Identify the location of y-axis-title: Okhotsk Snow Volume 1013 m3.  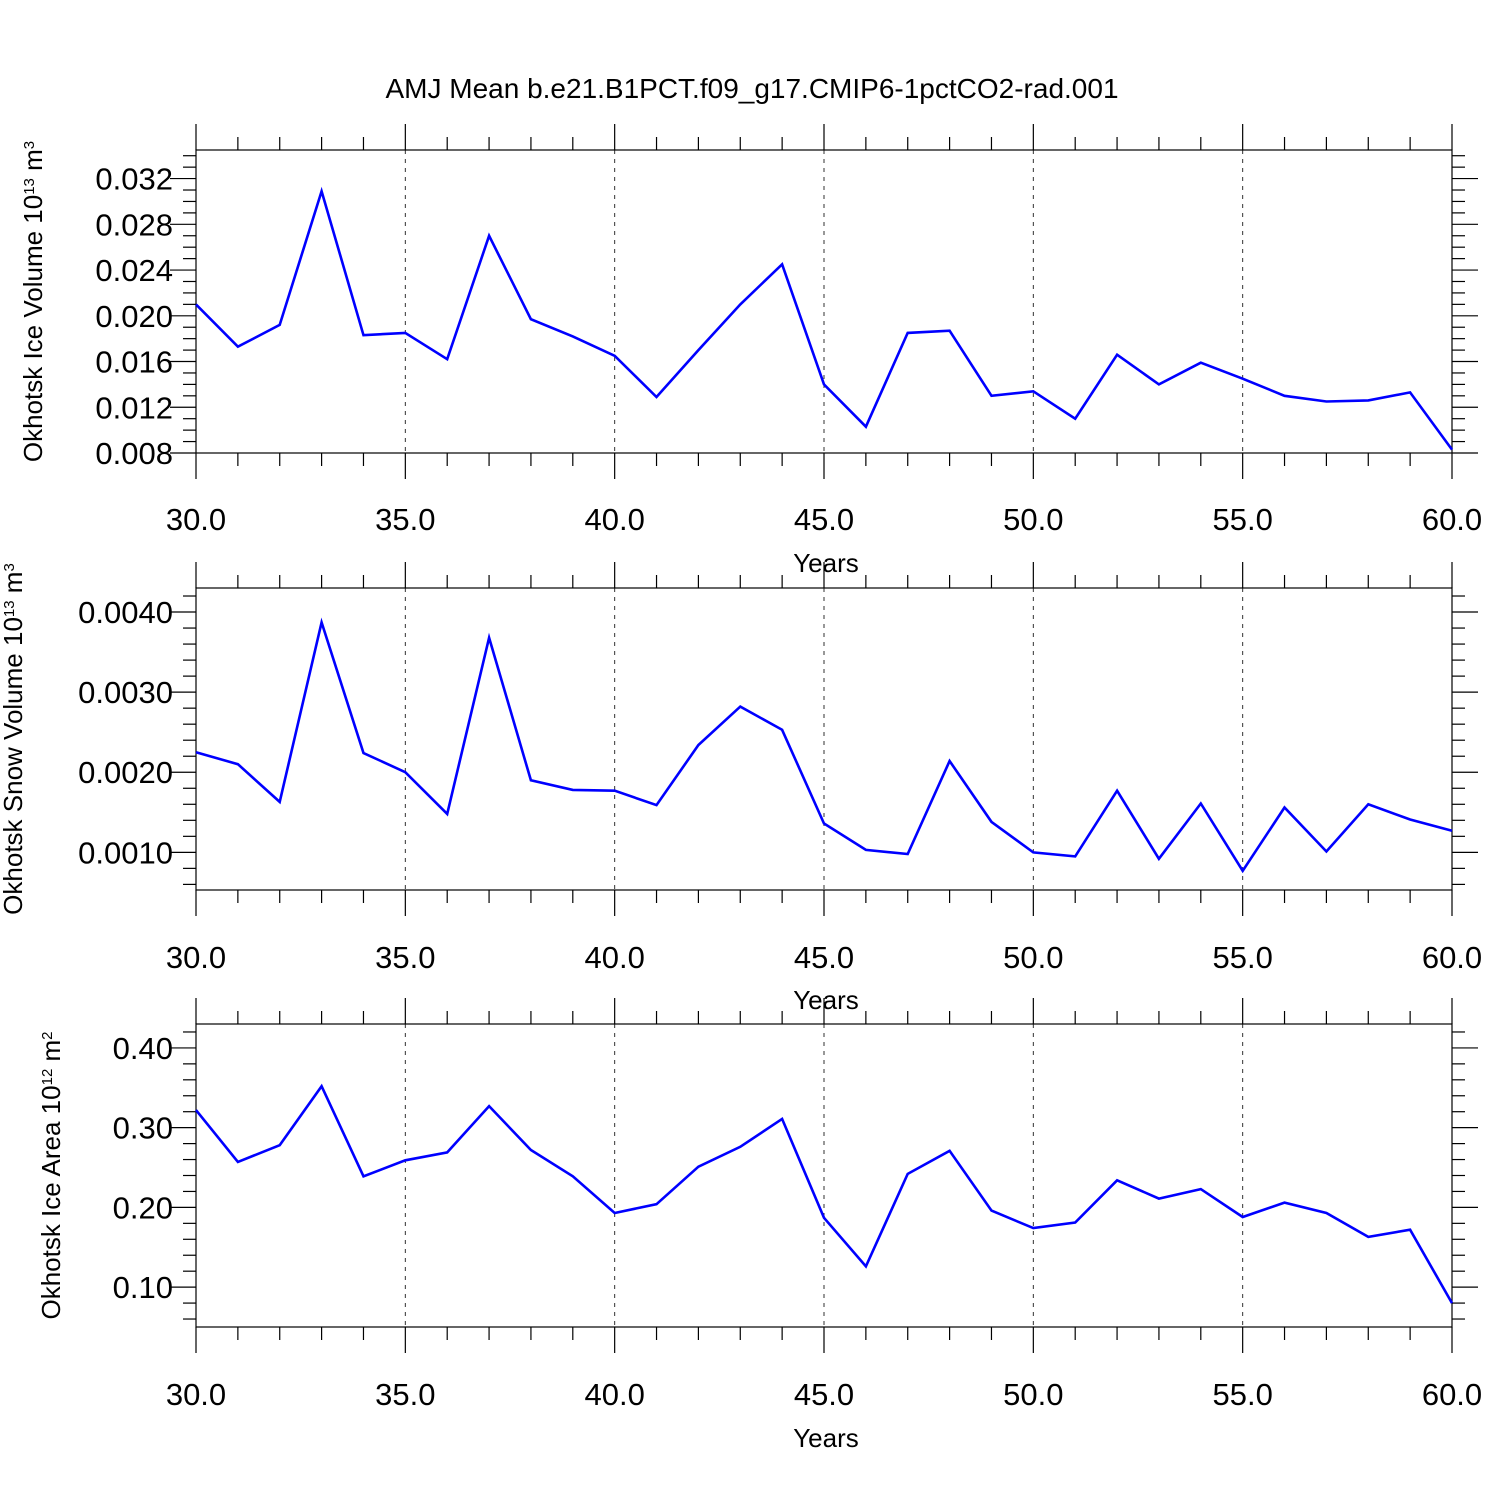
(14, 739).